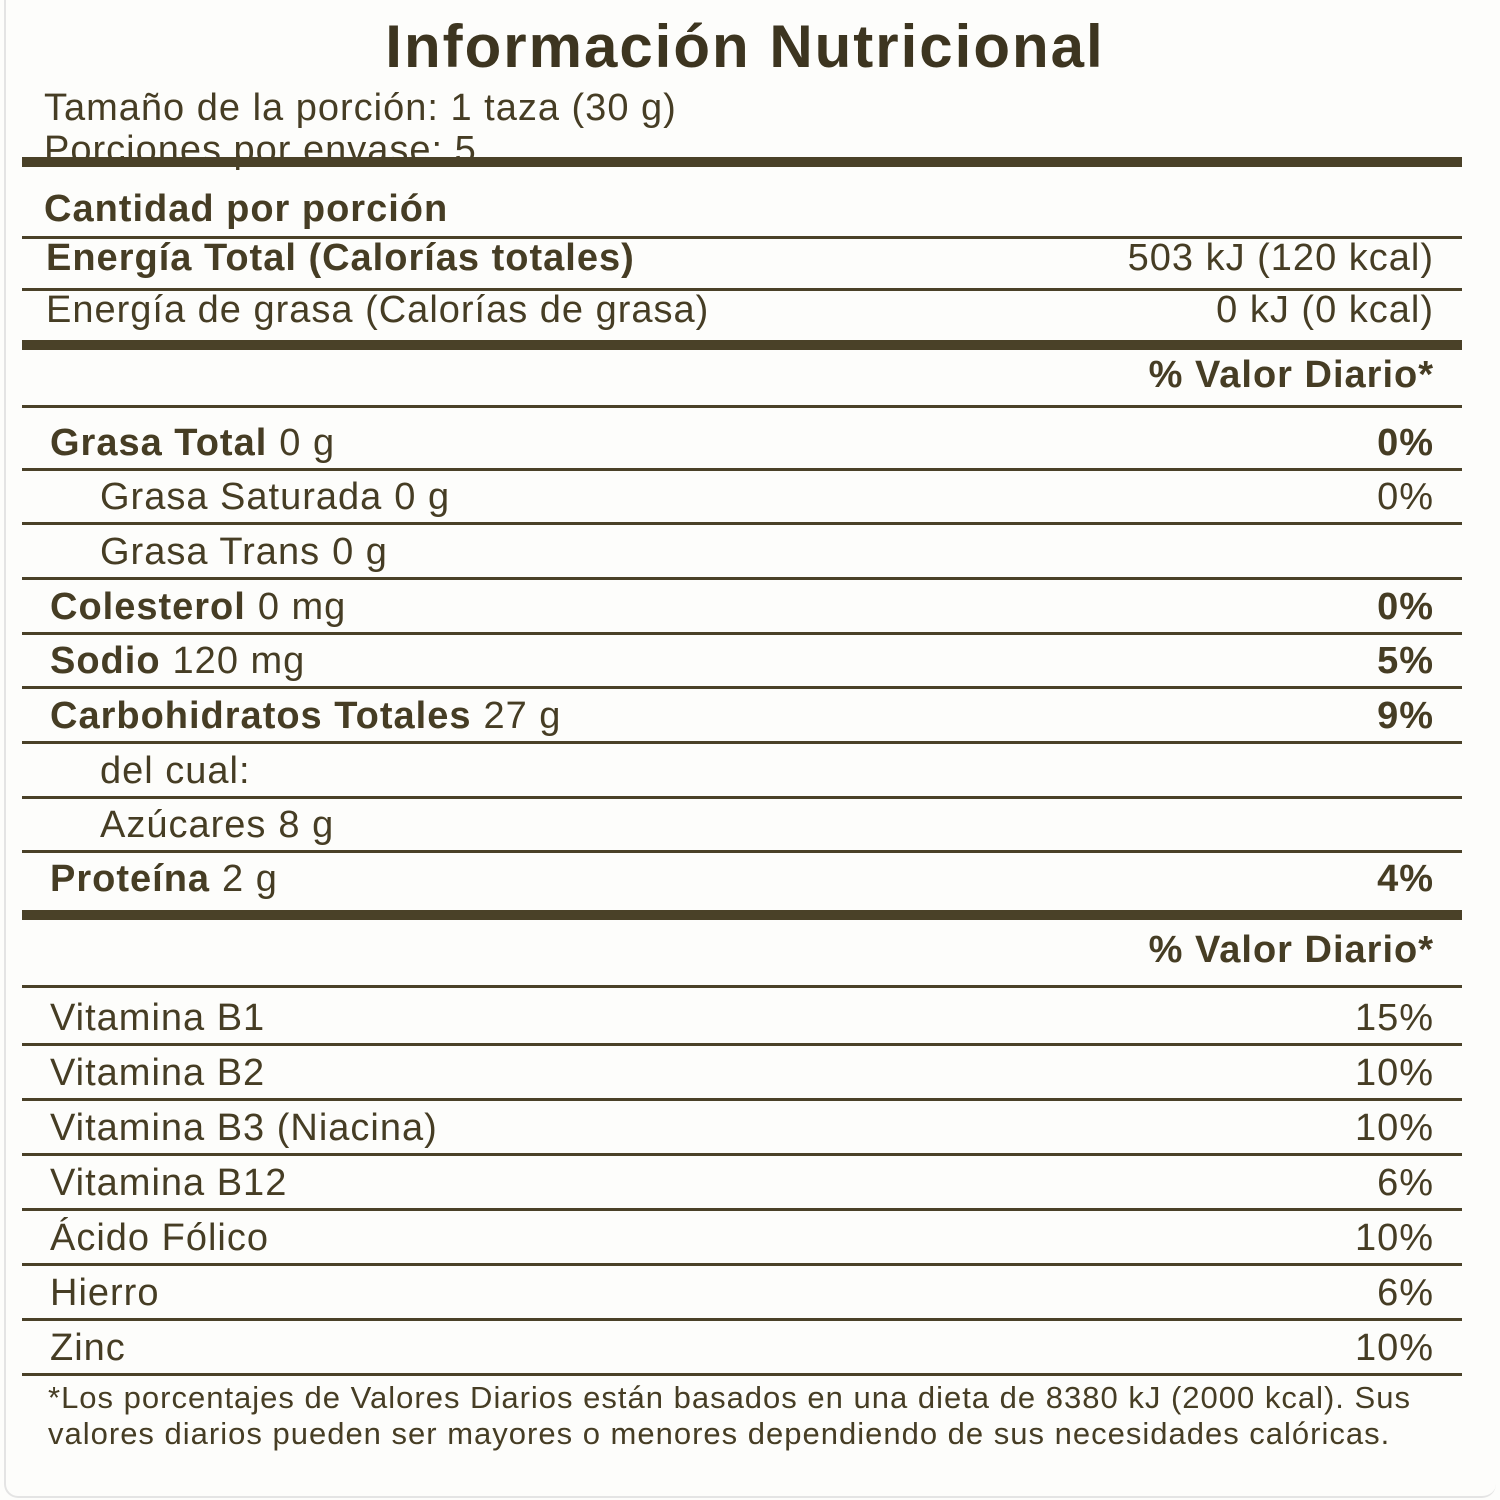  Describe the element at coordinates (522, 716) in the screenshot. I see `nutrient-amount: 27 g` at that location.